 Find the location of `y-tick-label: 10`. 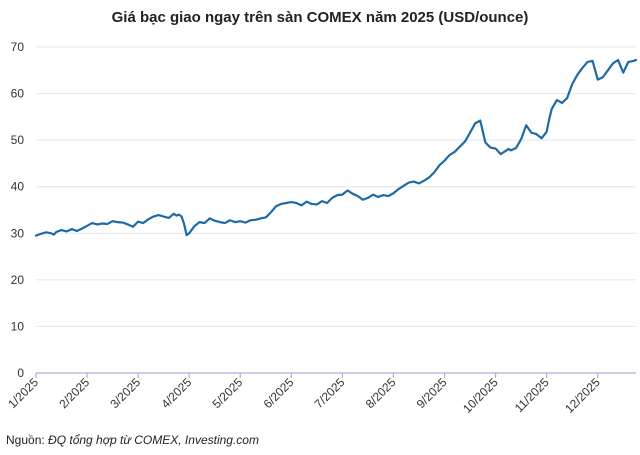

y-tick-label: 10 is located at coordinates (18, 326).